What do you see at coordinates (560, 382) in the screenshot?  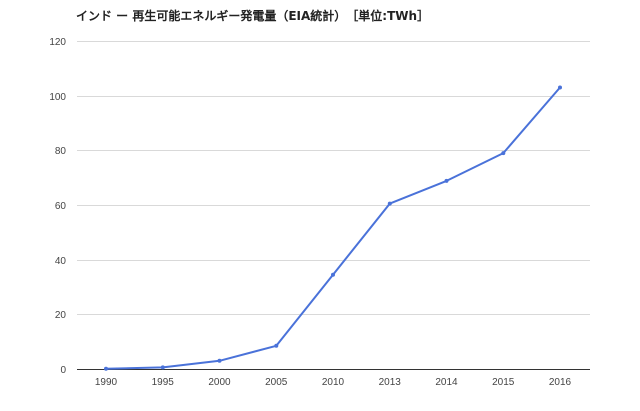 I see `x-tick-label: 2016` at bounding box center [560, 382].